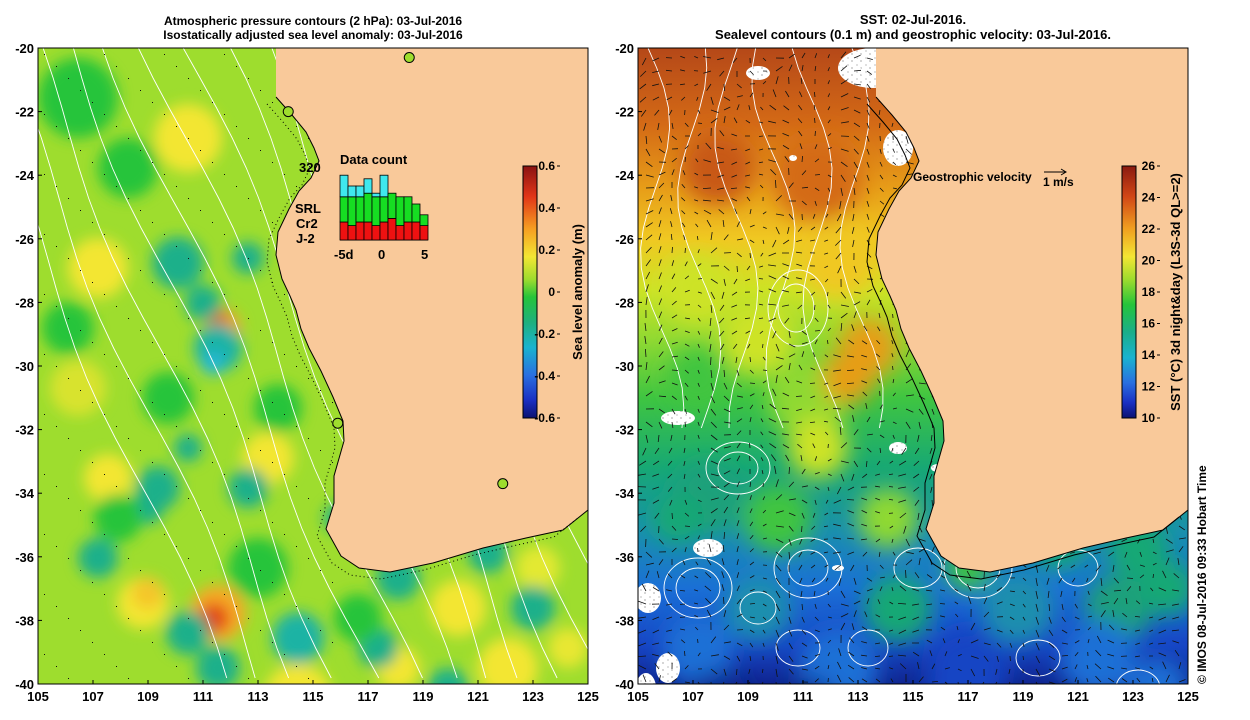  What do you see at coordinates (693, 696) in the screenshot?
I see `x-tick-label: 107` at bounding box center [693, 696].